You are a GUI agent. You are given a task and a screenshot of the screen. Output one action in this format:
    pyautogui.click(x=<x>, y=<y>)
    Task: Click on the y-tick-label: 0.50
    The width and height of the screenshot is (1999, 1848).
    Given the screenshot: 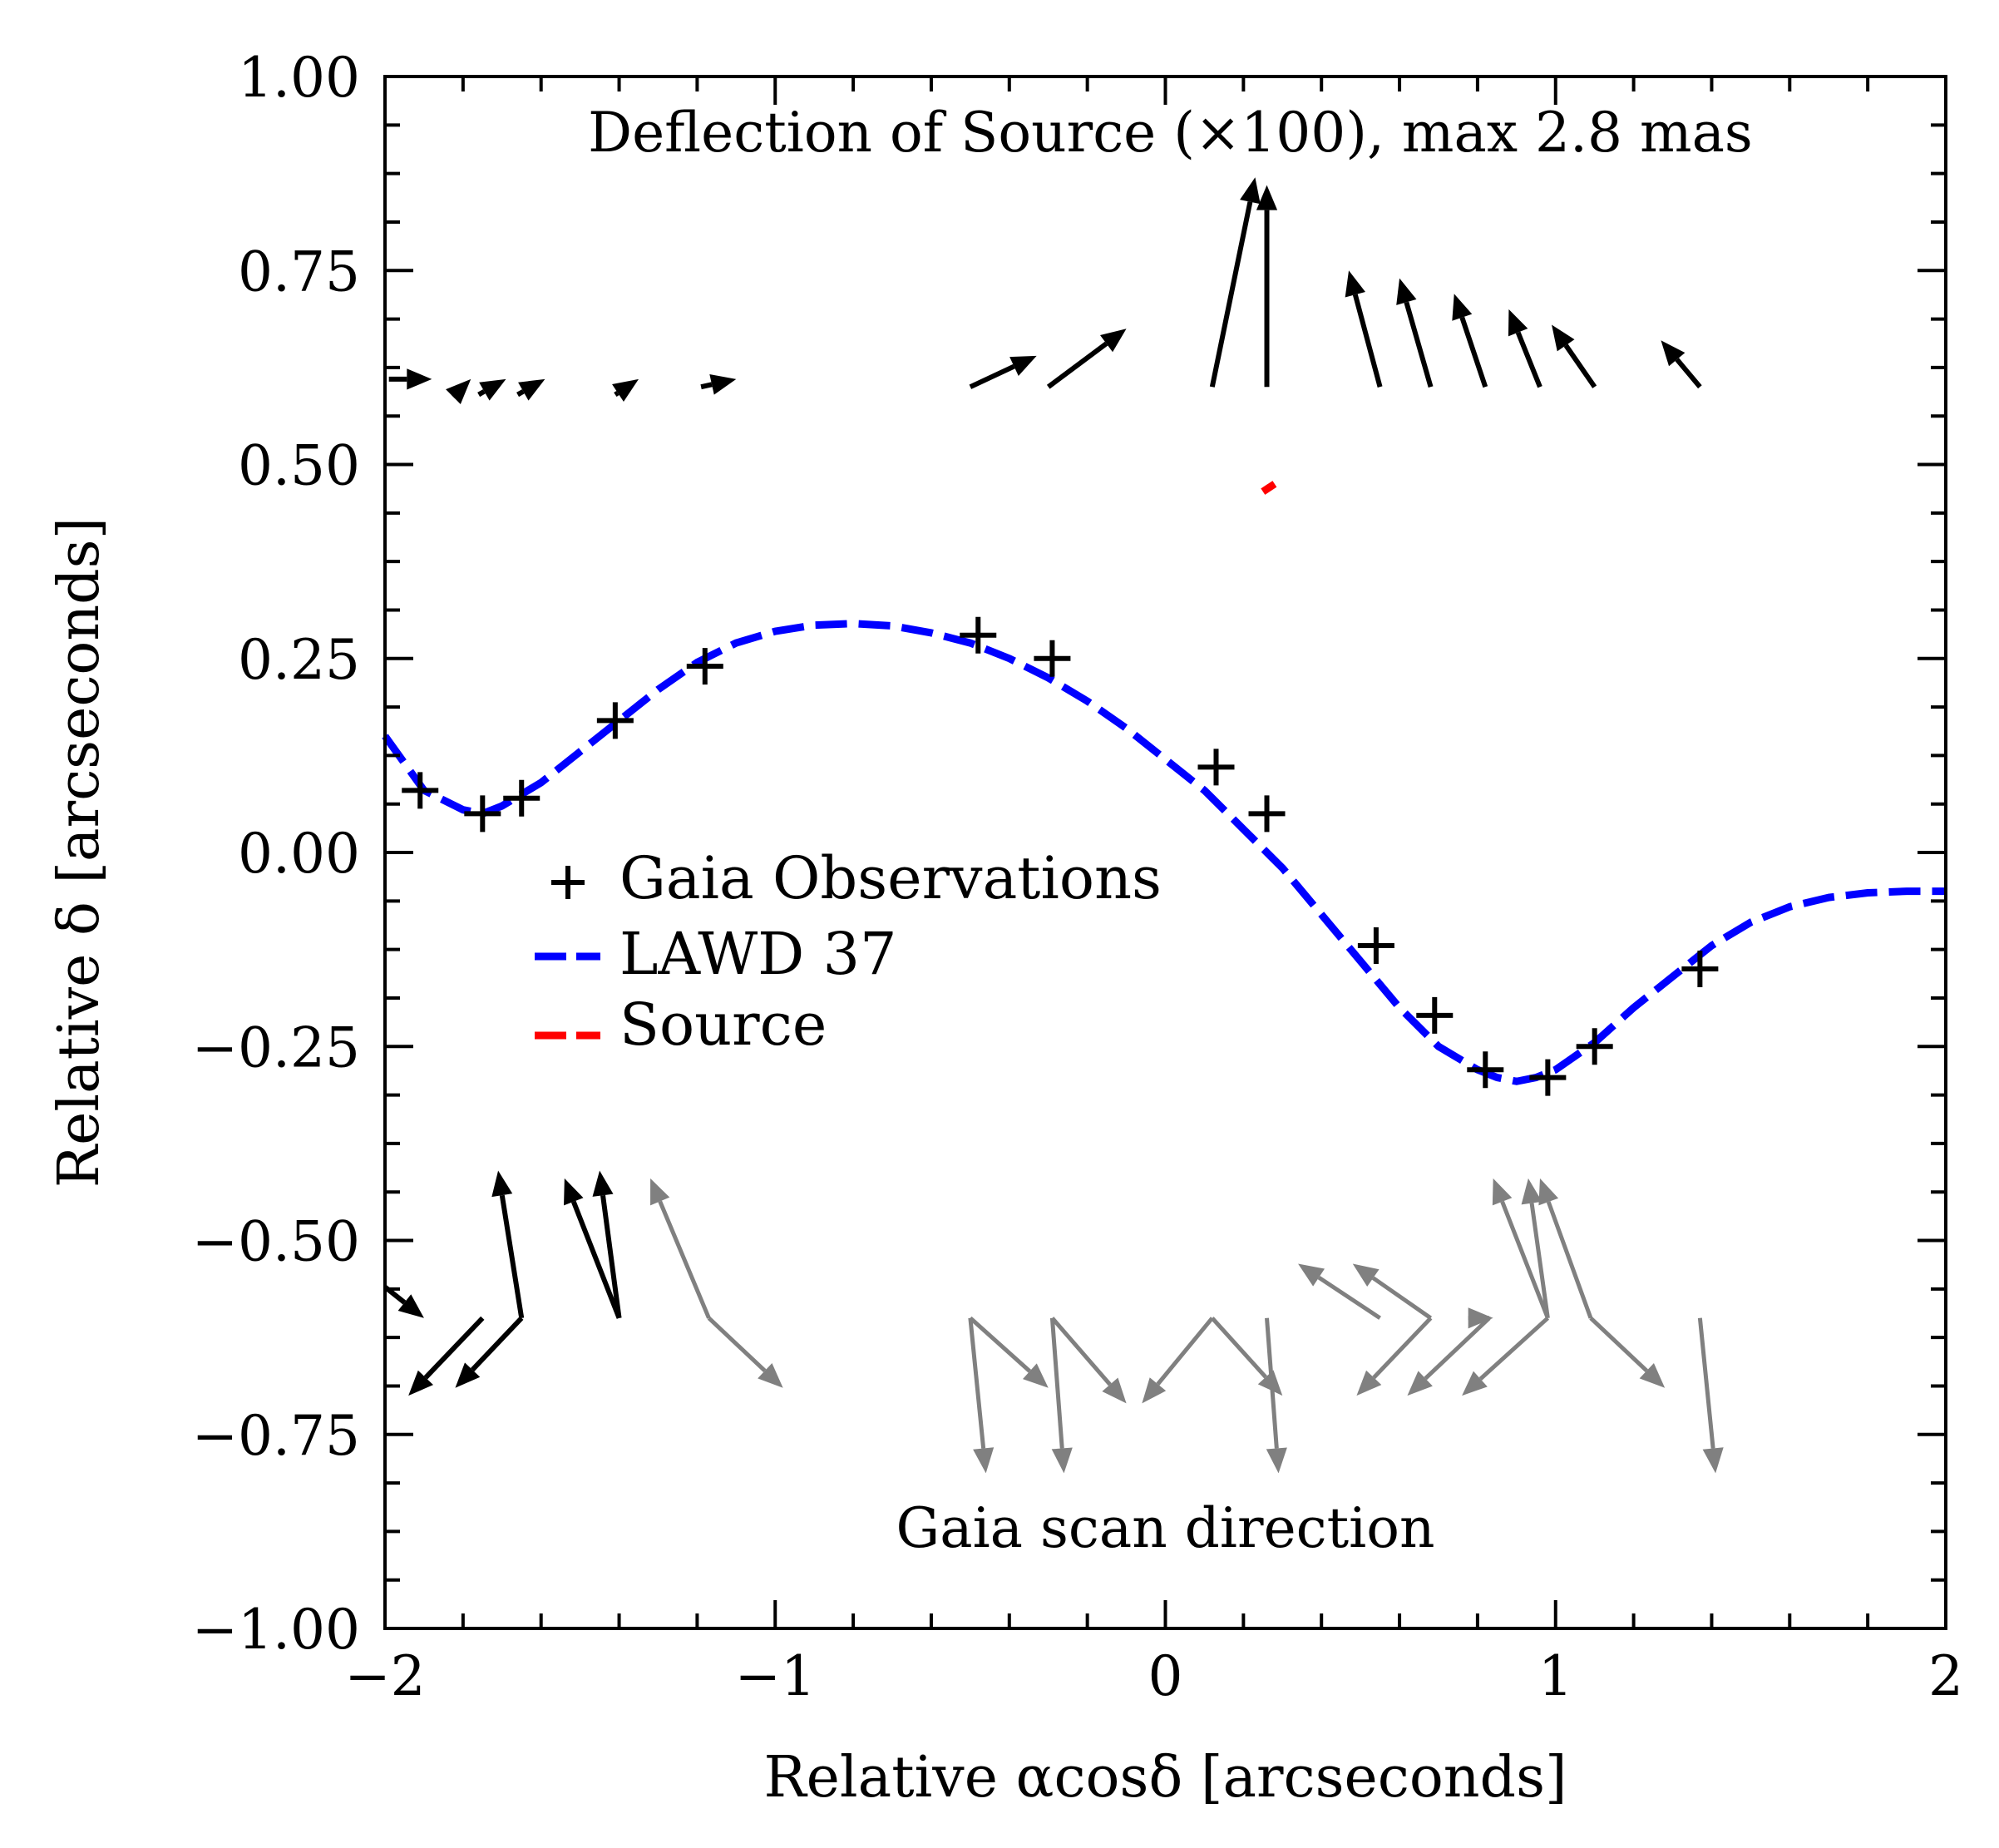 What is the action you would take?
    pyautogui.click(x=299, y=466)
    